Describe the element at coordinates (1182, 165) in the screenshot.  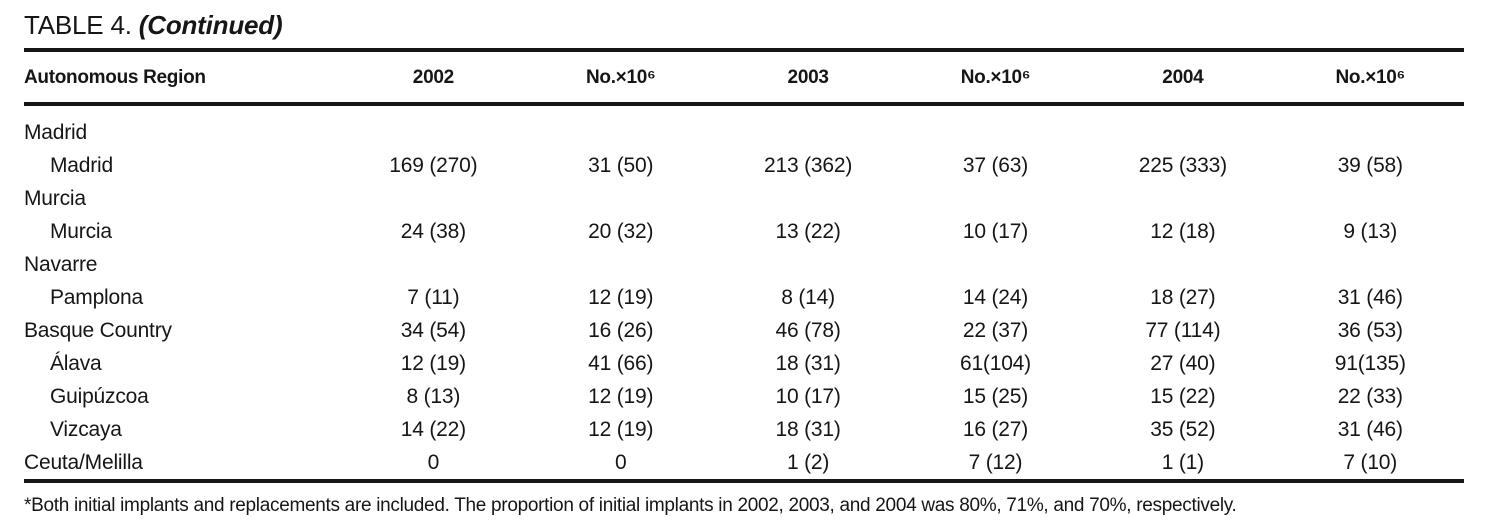
I see `value-cell: 225 (333)` at that location.